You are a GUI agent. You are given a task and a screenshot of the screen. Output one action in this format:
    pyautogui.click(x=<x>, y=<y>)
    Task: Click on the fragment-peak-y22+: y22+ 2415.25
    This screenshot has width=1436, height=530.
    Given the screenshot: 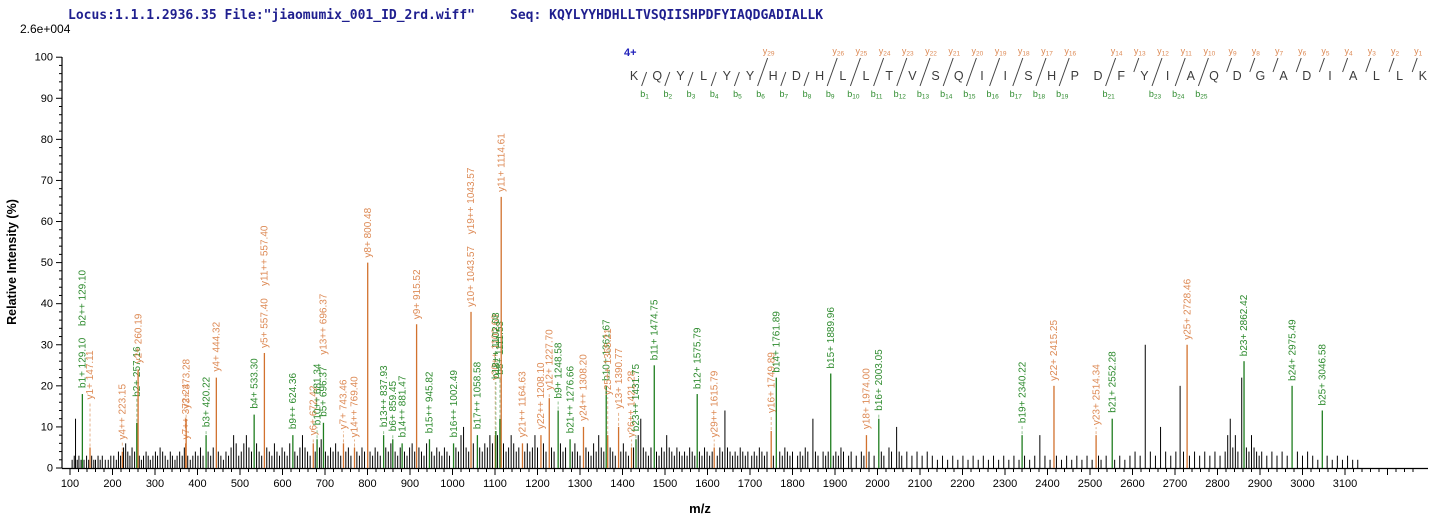 What is the action you would take?
    pyautogui.click(x=1054, y=394)
    